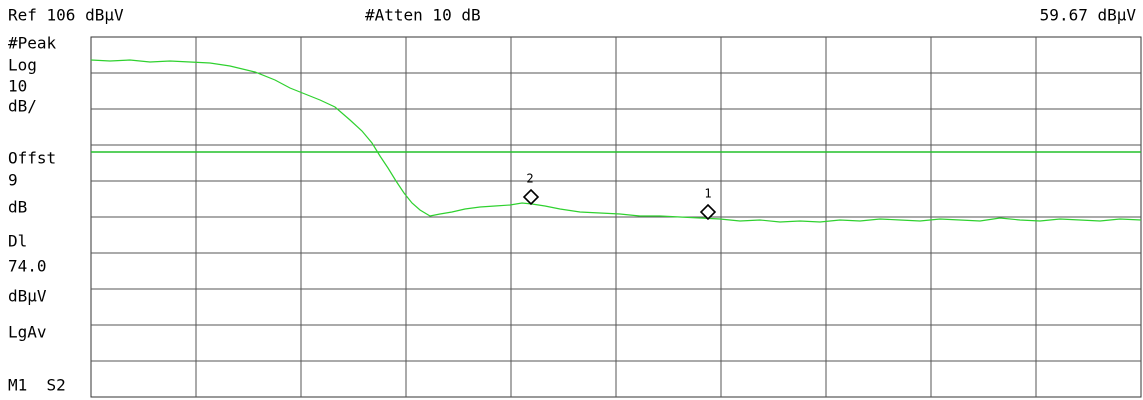 Image resolution: width=1143 pixels, height=400 pixels. What do you see at coordinates (37, 385) in the screenshot?
I see `side-label: M1 S2` at bounding box center [37, 385].